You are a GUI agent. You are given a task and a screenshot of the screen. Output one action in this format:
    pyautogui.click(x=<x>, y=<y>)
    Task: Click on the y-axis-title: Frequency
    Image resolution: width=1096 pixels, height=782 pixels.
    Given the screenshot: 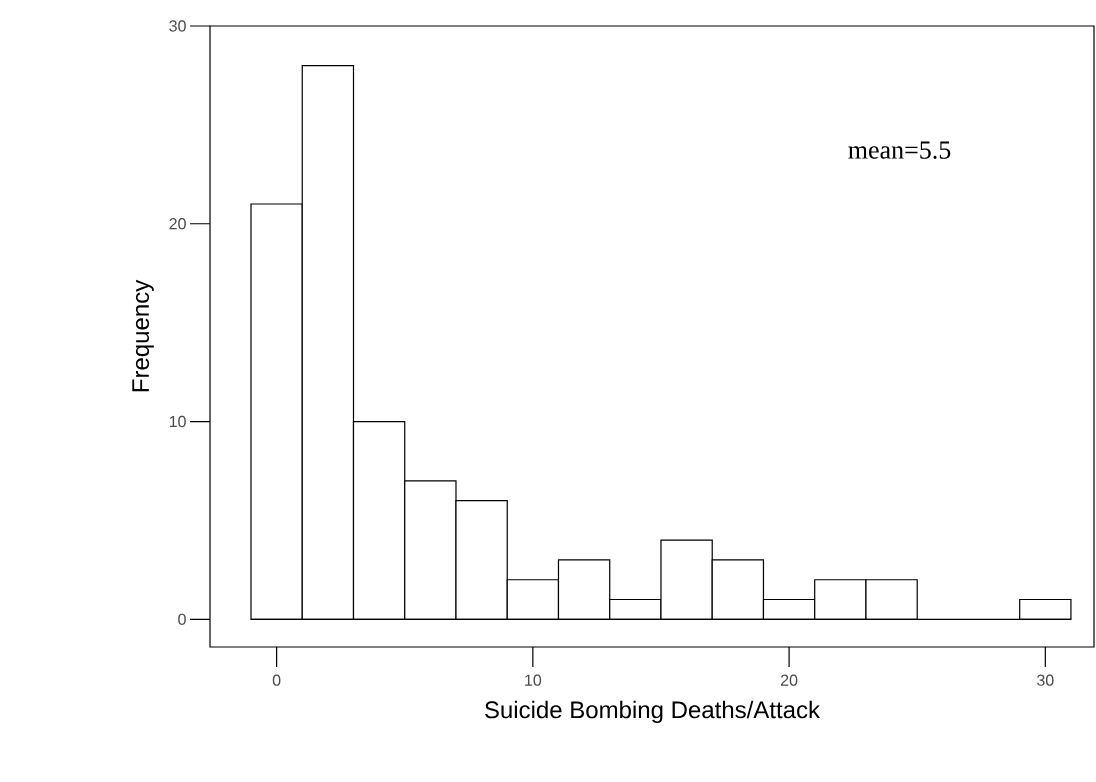 What is the action you would take?
    pyautogui.click(x=143, y=335)
    